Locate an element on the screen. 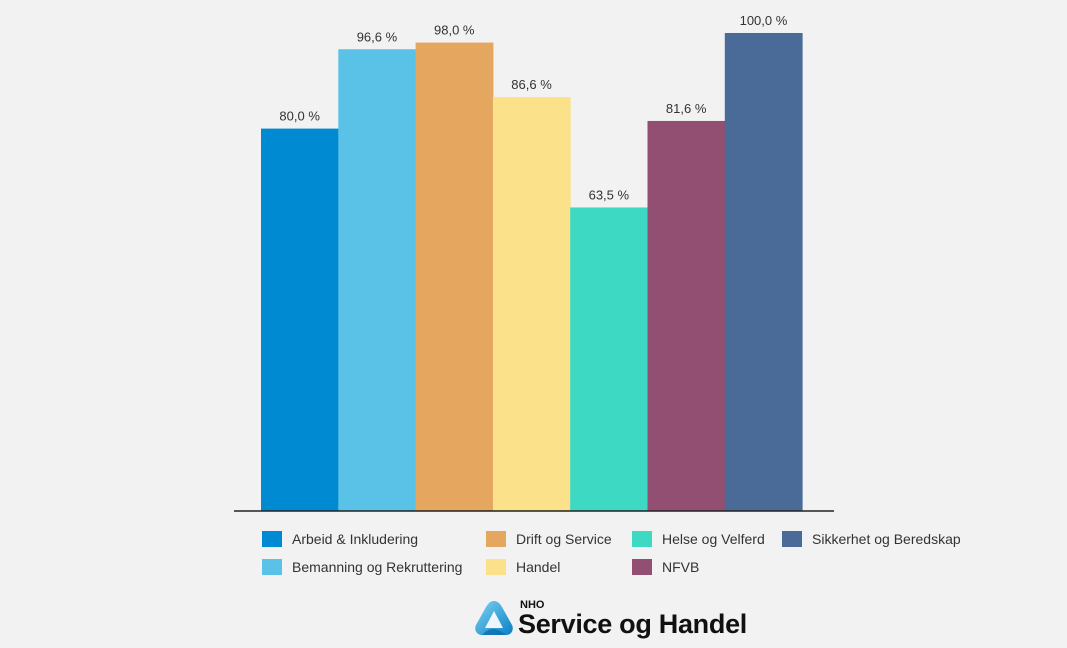  legend-item: Arbeid & Inkludering is located at coordinates (374, 539).